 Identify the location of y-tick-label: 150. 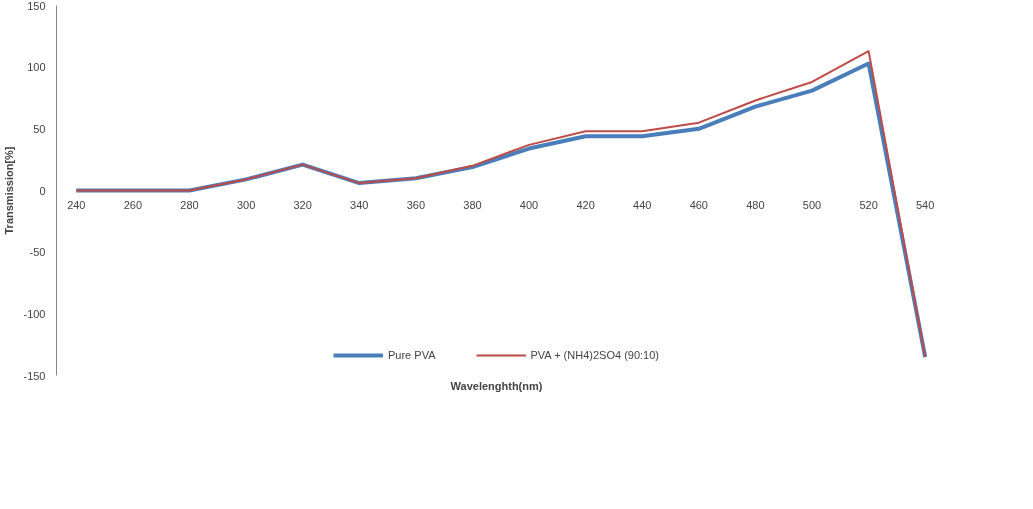
(36, 6).